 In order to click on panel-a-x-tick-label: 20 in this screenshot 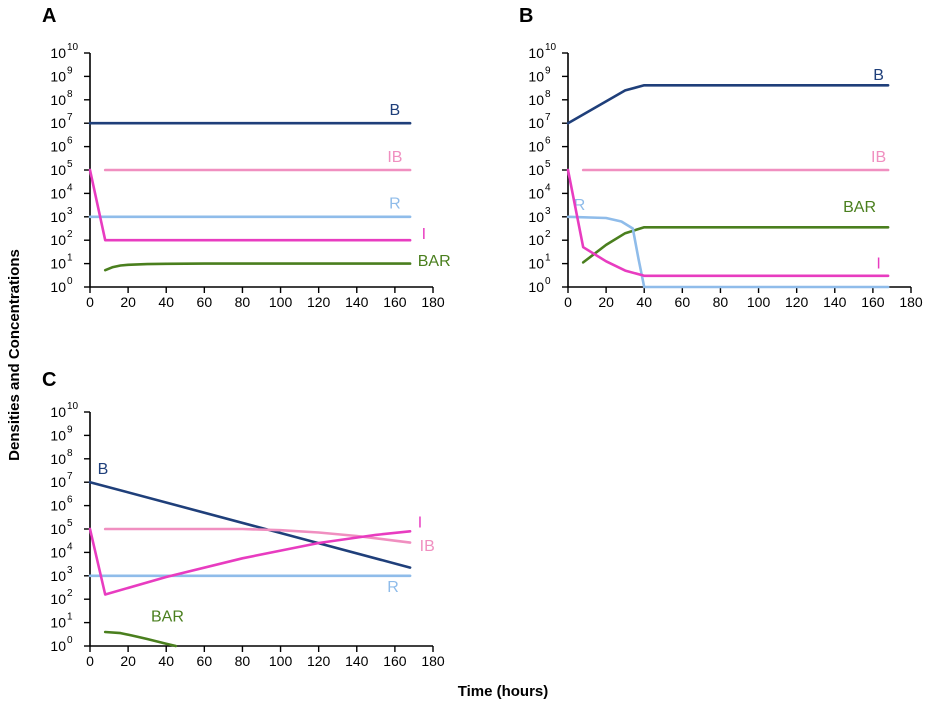, I will do `click(128, 302)`.